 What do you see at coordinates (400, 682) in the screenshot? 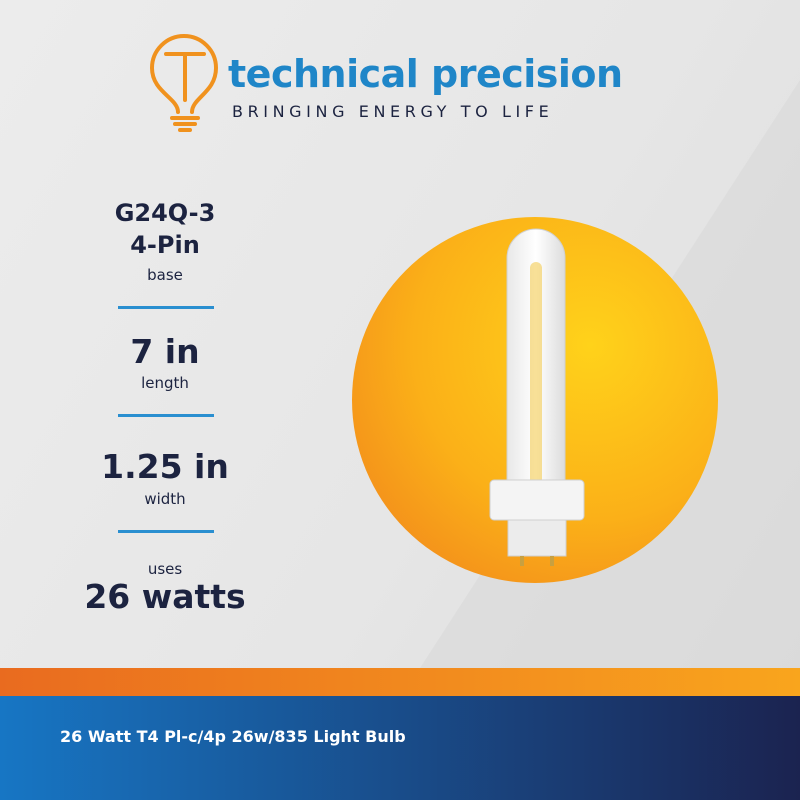
I see `orange-band` at bounding box center [400, 682].